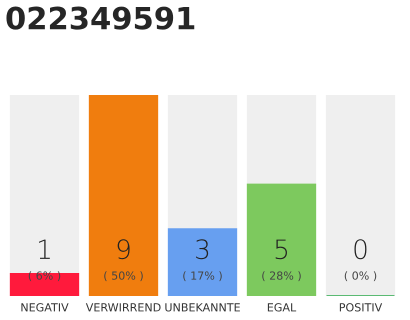  I want to click on annotation: ( 17% ), so click(202, 276).